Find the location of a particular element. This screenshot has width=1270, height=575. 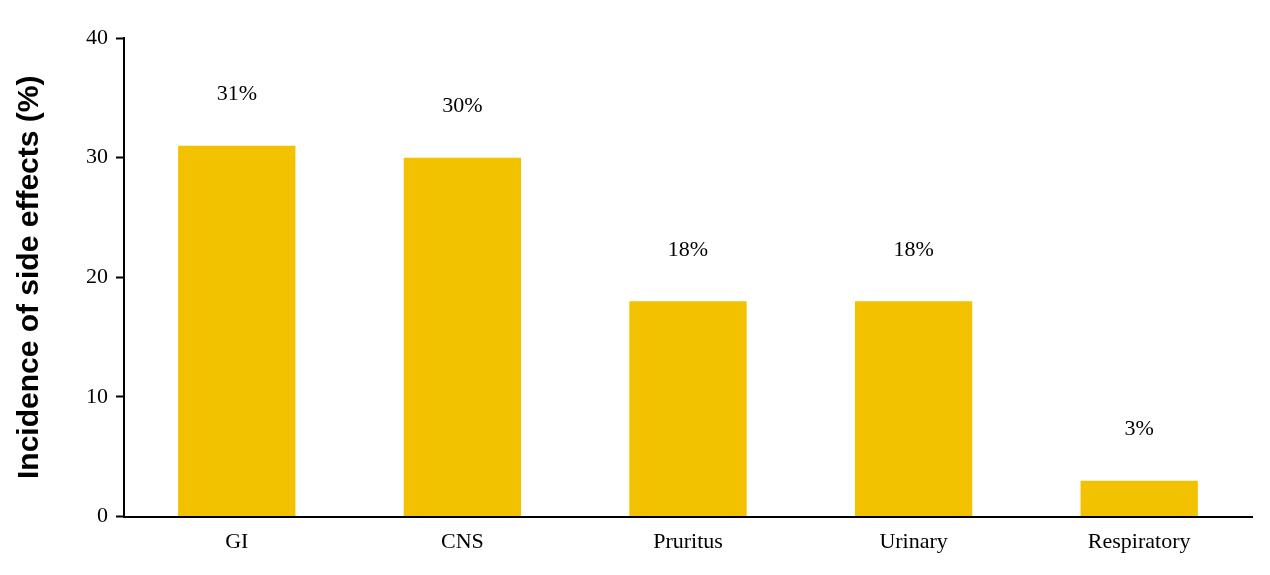

y-tick-label: 10 is located at coordinates (97, 395).